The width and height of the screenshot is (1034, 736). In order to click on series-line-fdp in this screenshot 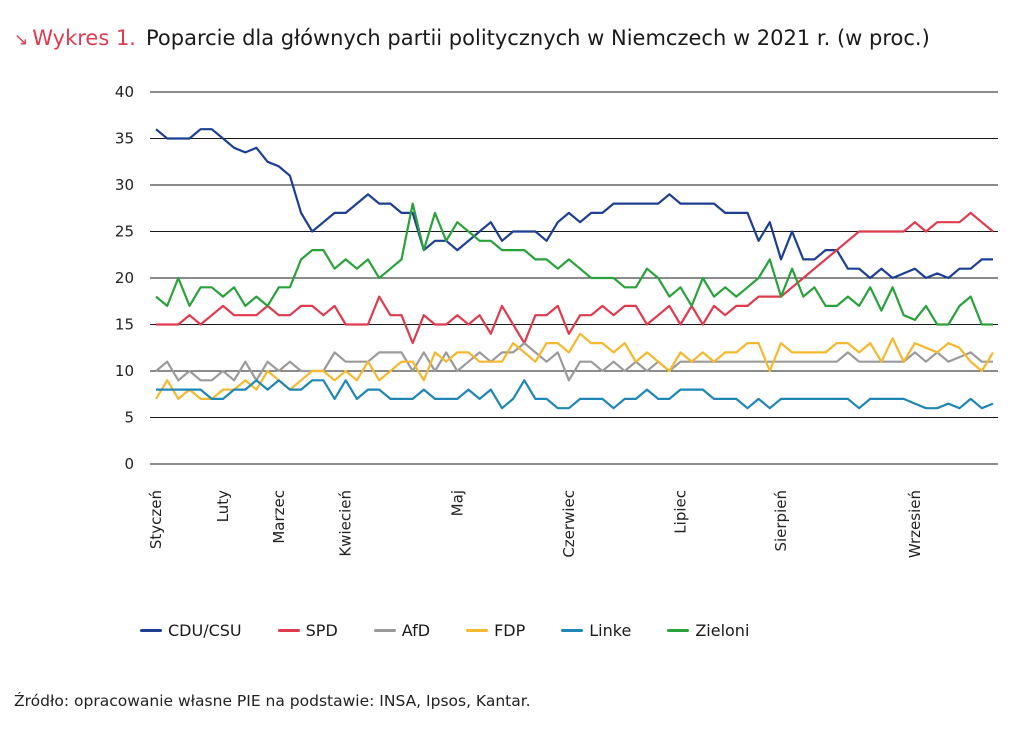, I will do `click(574, 366)`.